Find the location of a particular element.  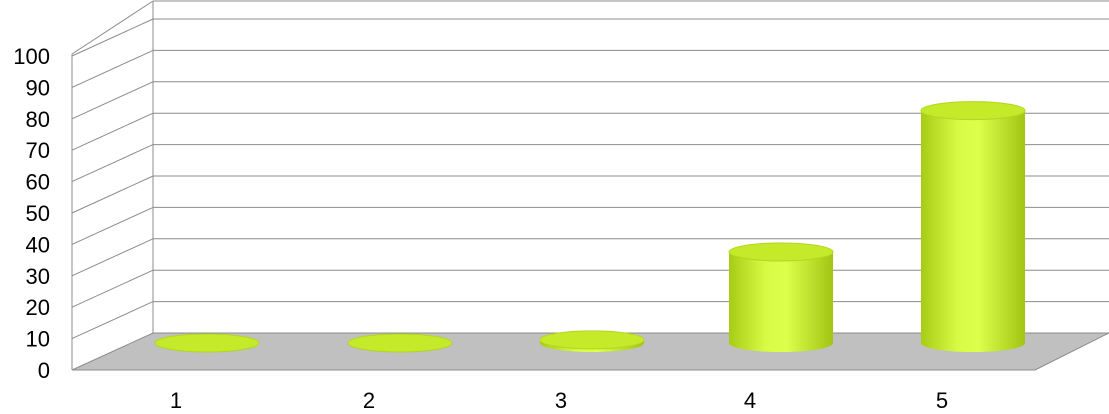

x-axis-tick-labels: 1 2 3 4 5 is located at coordinates (559, 400).